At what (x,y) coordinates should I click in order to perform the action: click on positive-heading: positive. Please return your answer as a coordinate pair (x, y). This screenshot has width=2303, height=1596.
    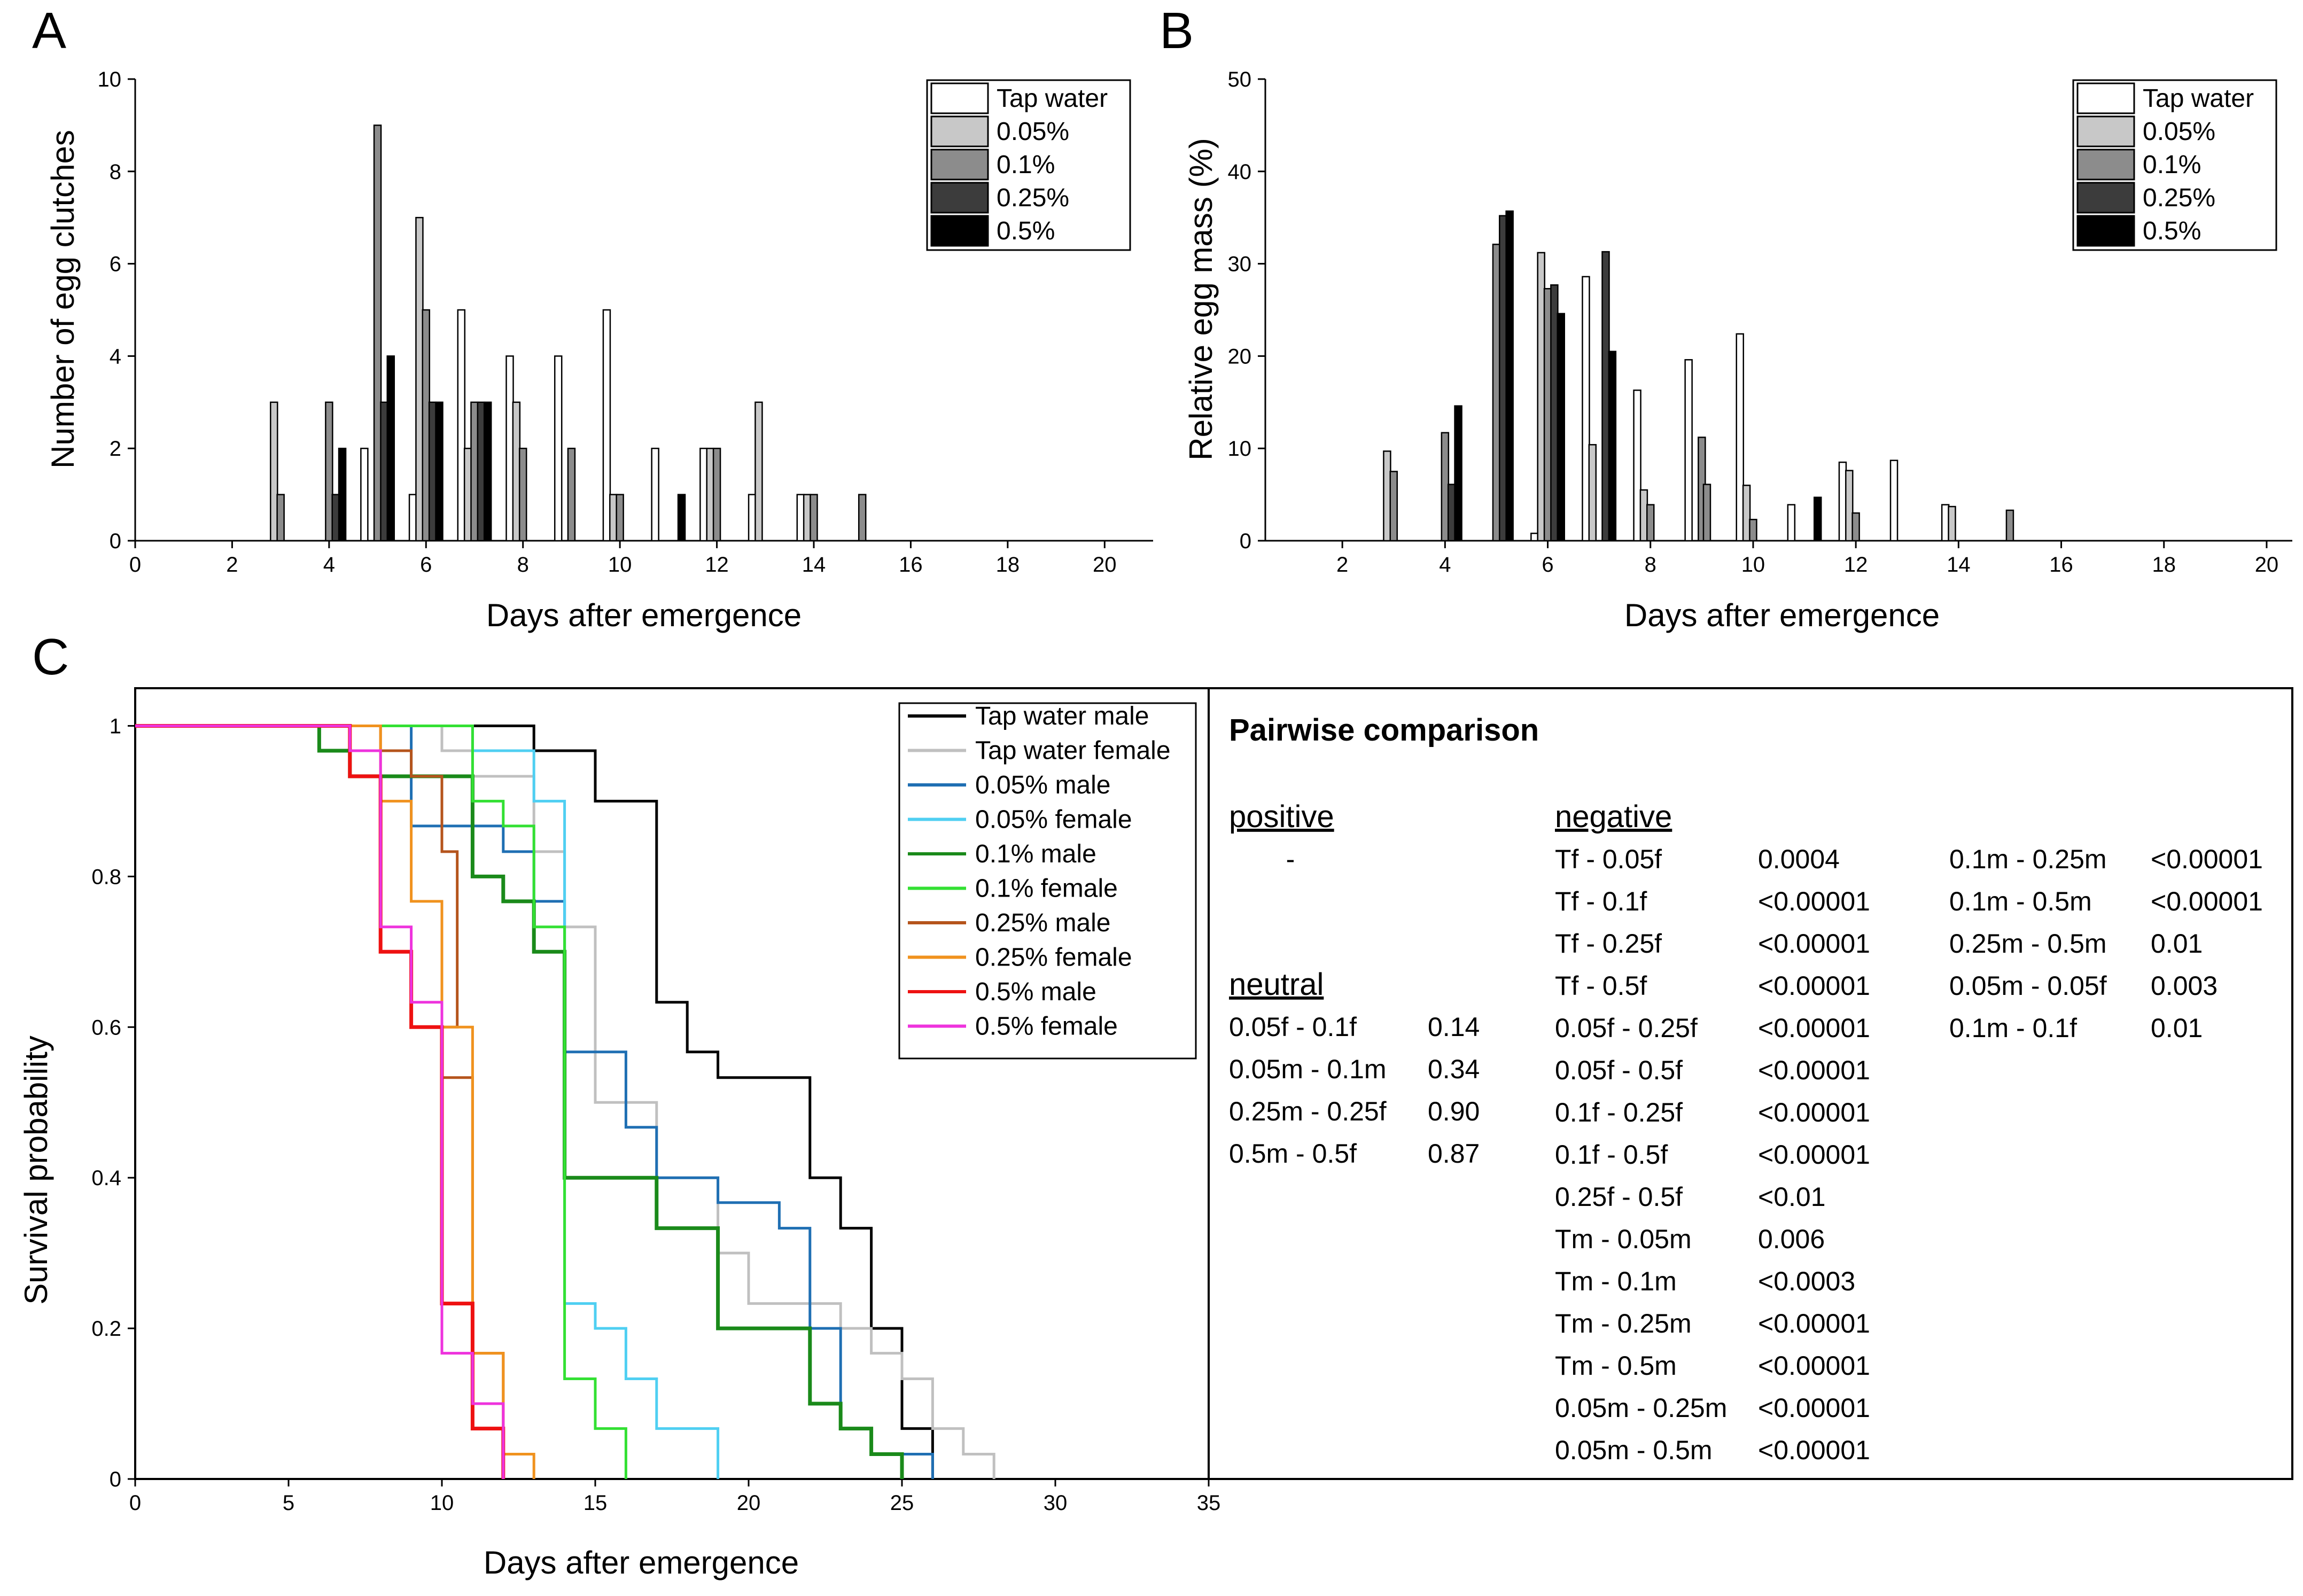
    Looking at the image, I should click on (1281, 816).